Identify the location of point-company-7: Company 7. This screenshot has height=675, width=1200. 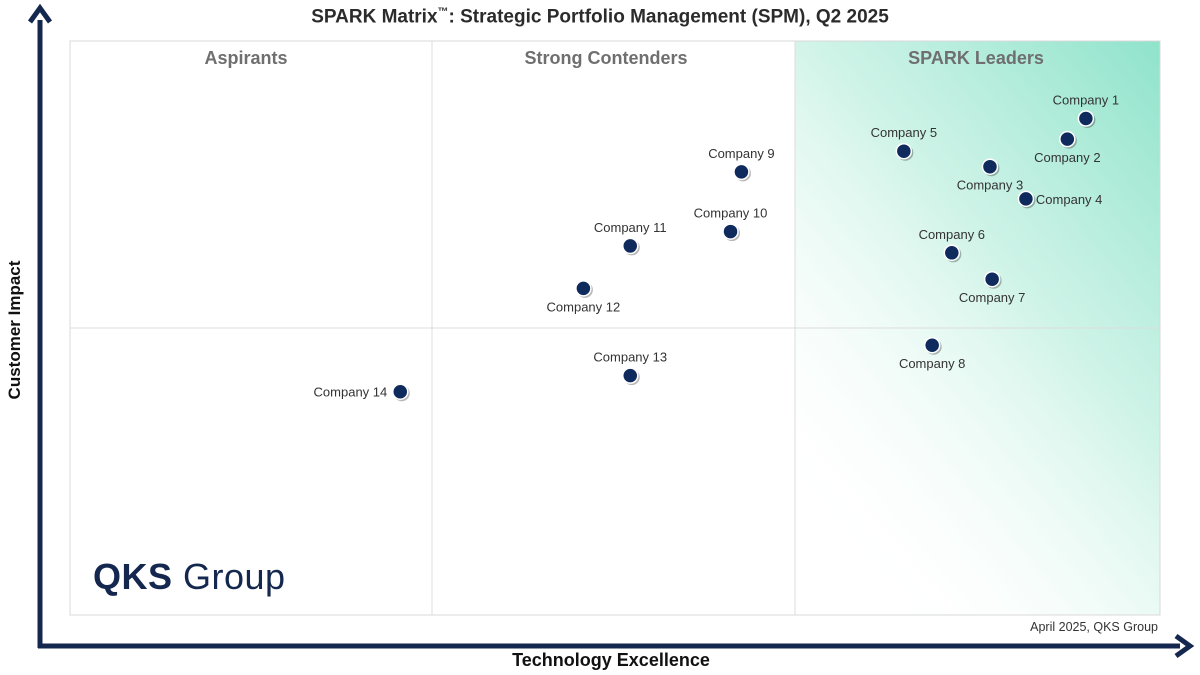
(992, 287).